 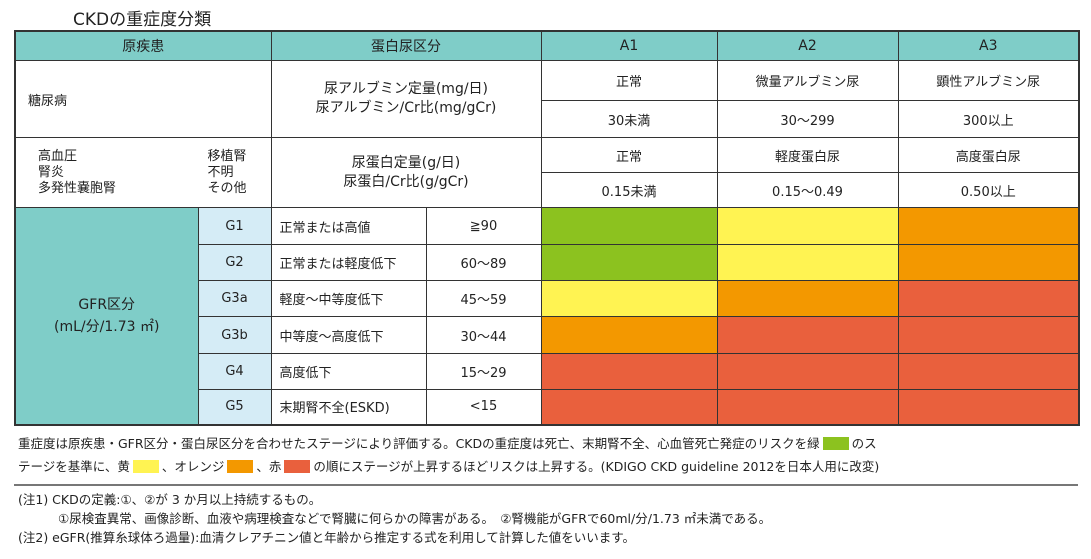 I want to click on legend-text-part: のス, so click(x=864, y=443).